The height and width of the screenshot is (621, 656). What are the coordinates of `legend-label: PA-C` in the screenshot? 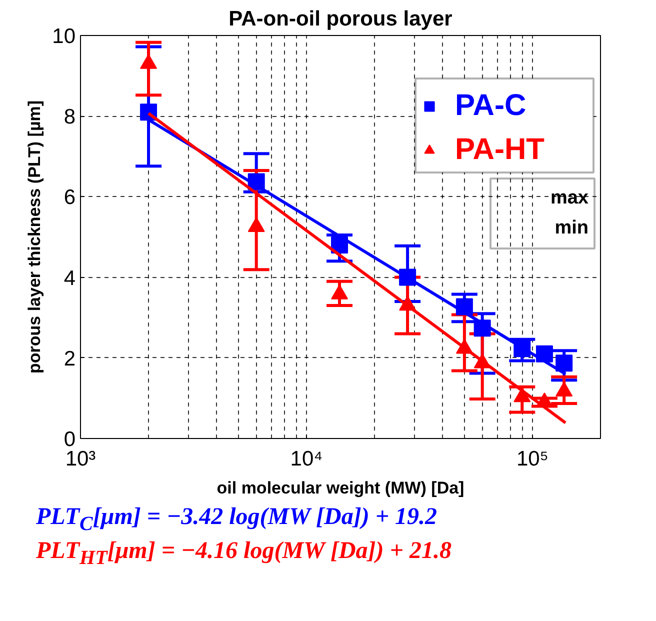 It's located at (490, 106).